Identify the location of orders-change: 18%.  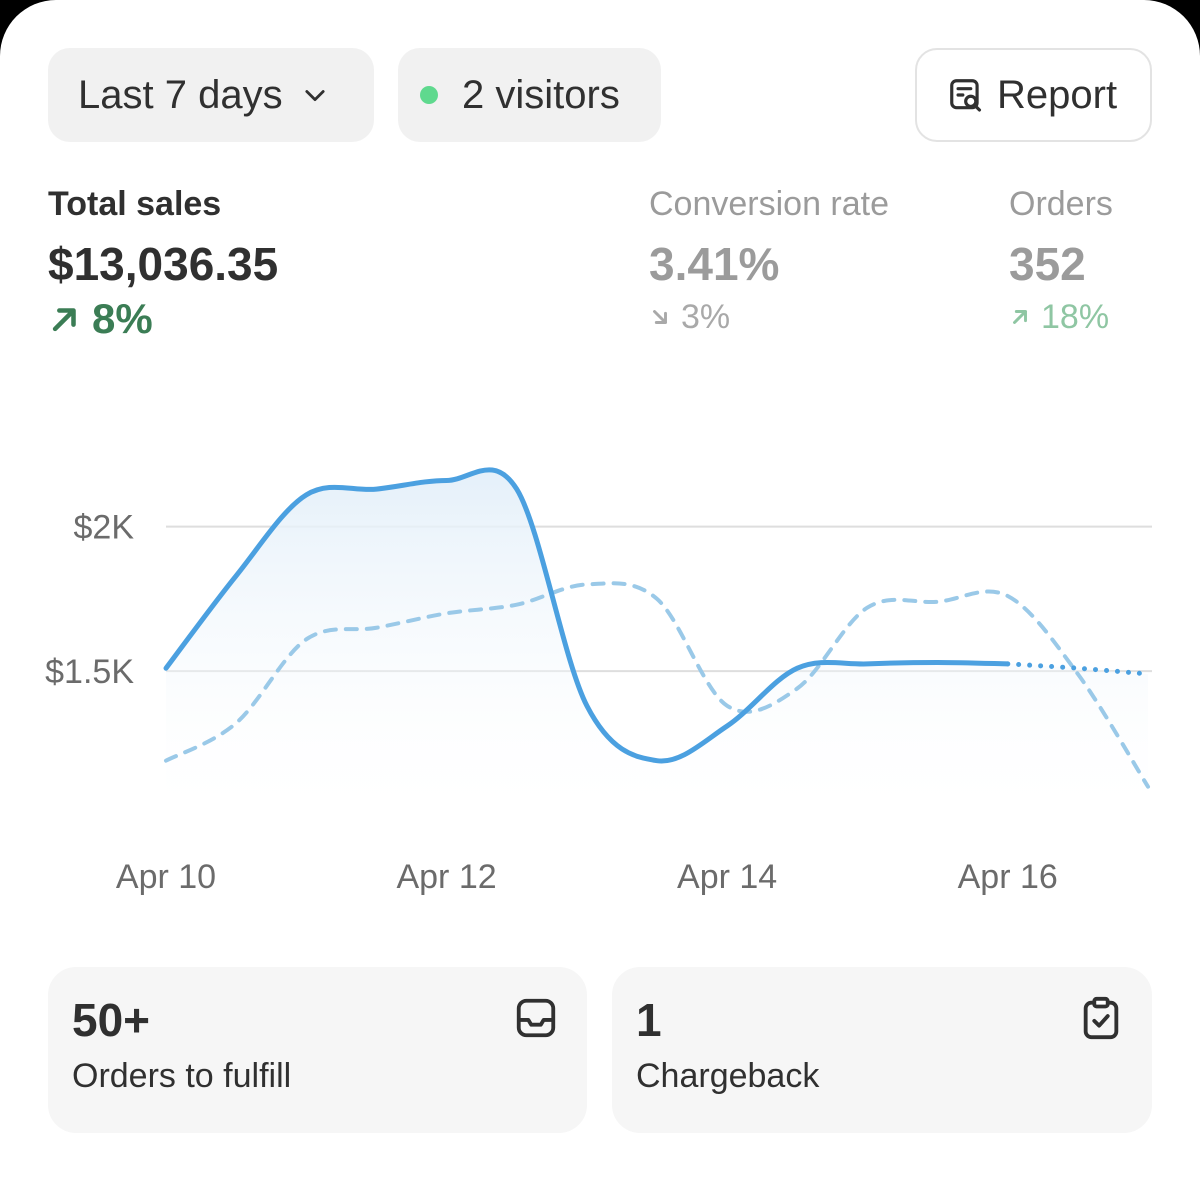
(1061, 317).